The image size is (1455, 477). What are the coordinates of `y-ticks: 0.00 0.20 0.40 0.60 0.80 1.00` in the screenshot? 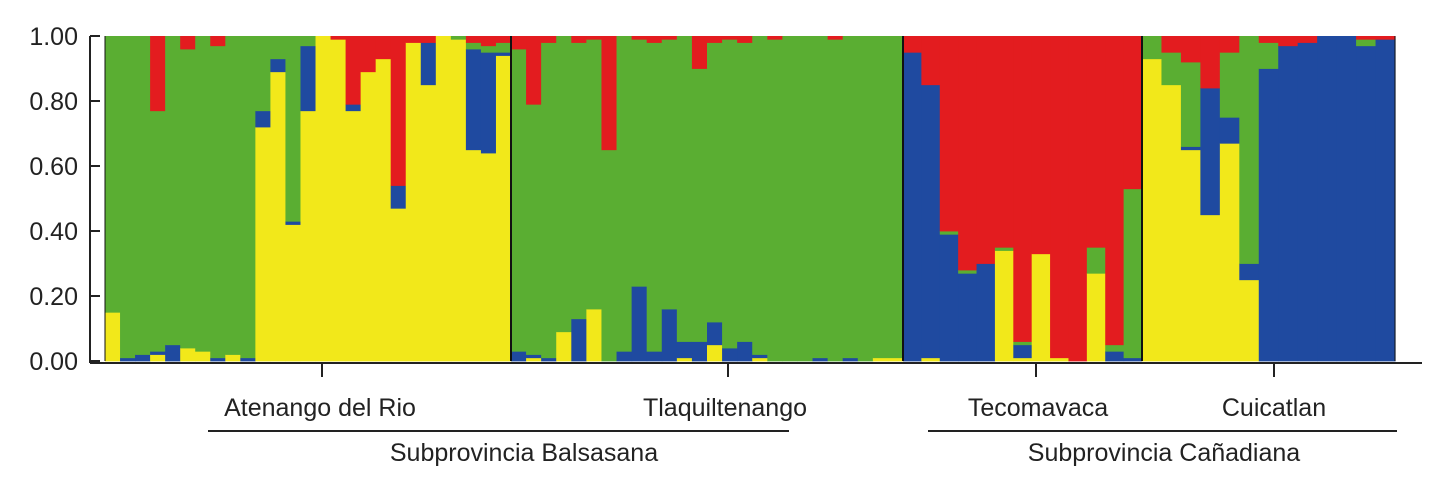 It's located at (64, 199).